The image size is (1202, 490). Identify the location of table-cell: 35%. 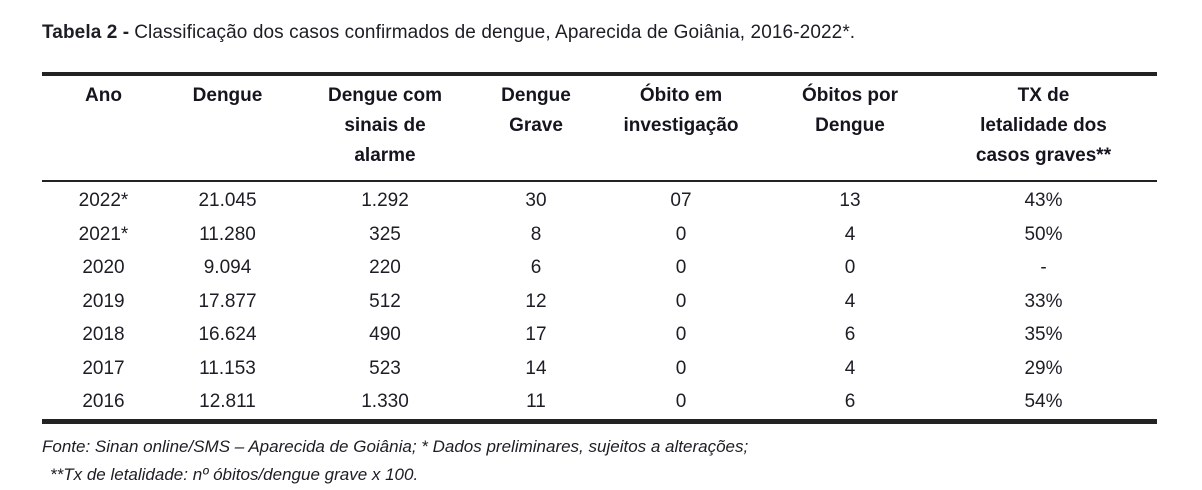
(1043, 334).